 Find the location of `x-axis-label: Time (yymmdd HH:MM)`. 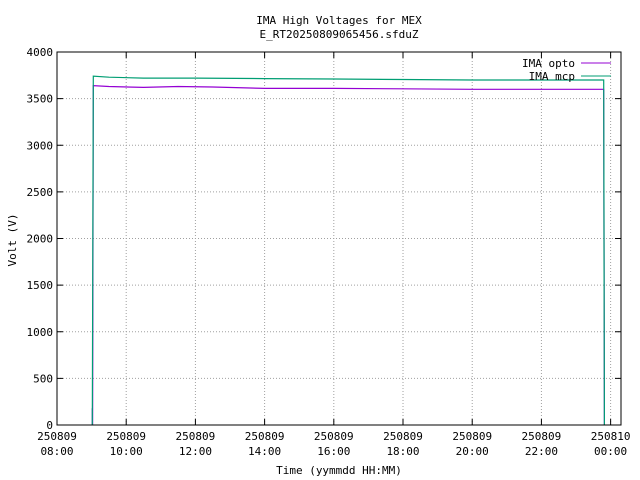

x-axis-label: Time (yymmdd HH:MM) is located at coordinates (339, 470).